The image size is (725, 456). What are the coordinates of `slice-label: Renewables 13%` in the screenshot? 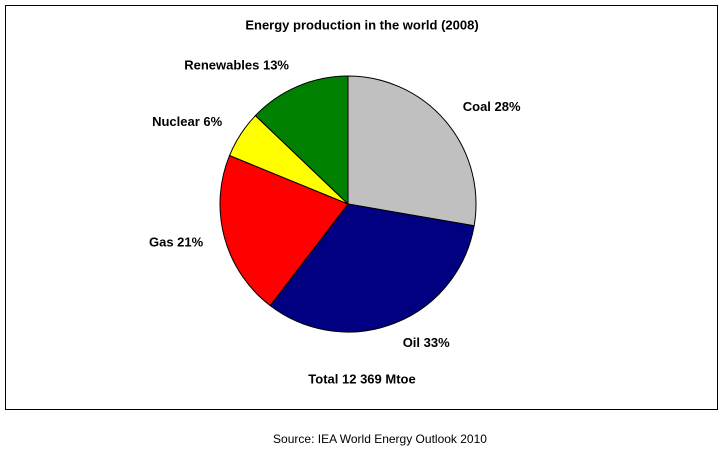 It's located at (236, 65).